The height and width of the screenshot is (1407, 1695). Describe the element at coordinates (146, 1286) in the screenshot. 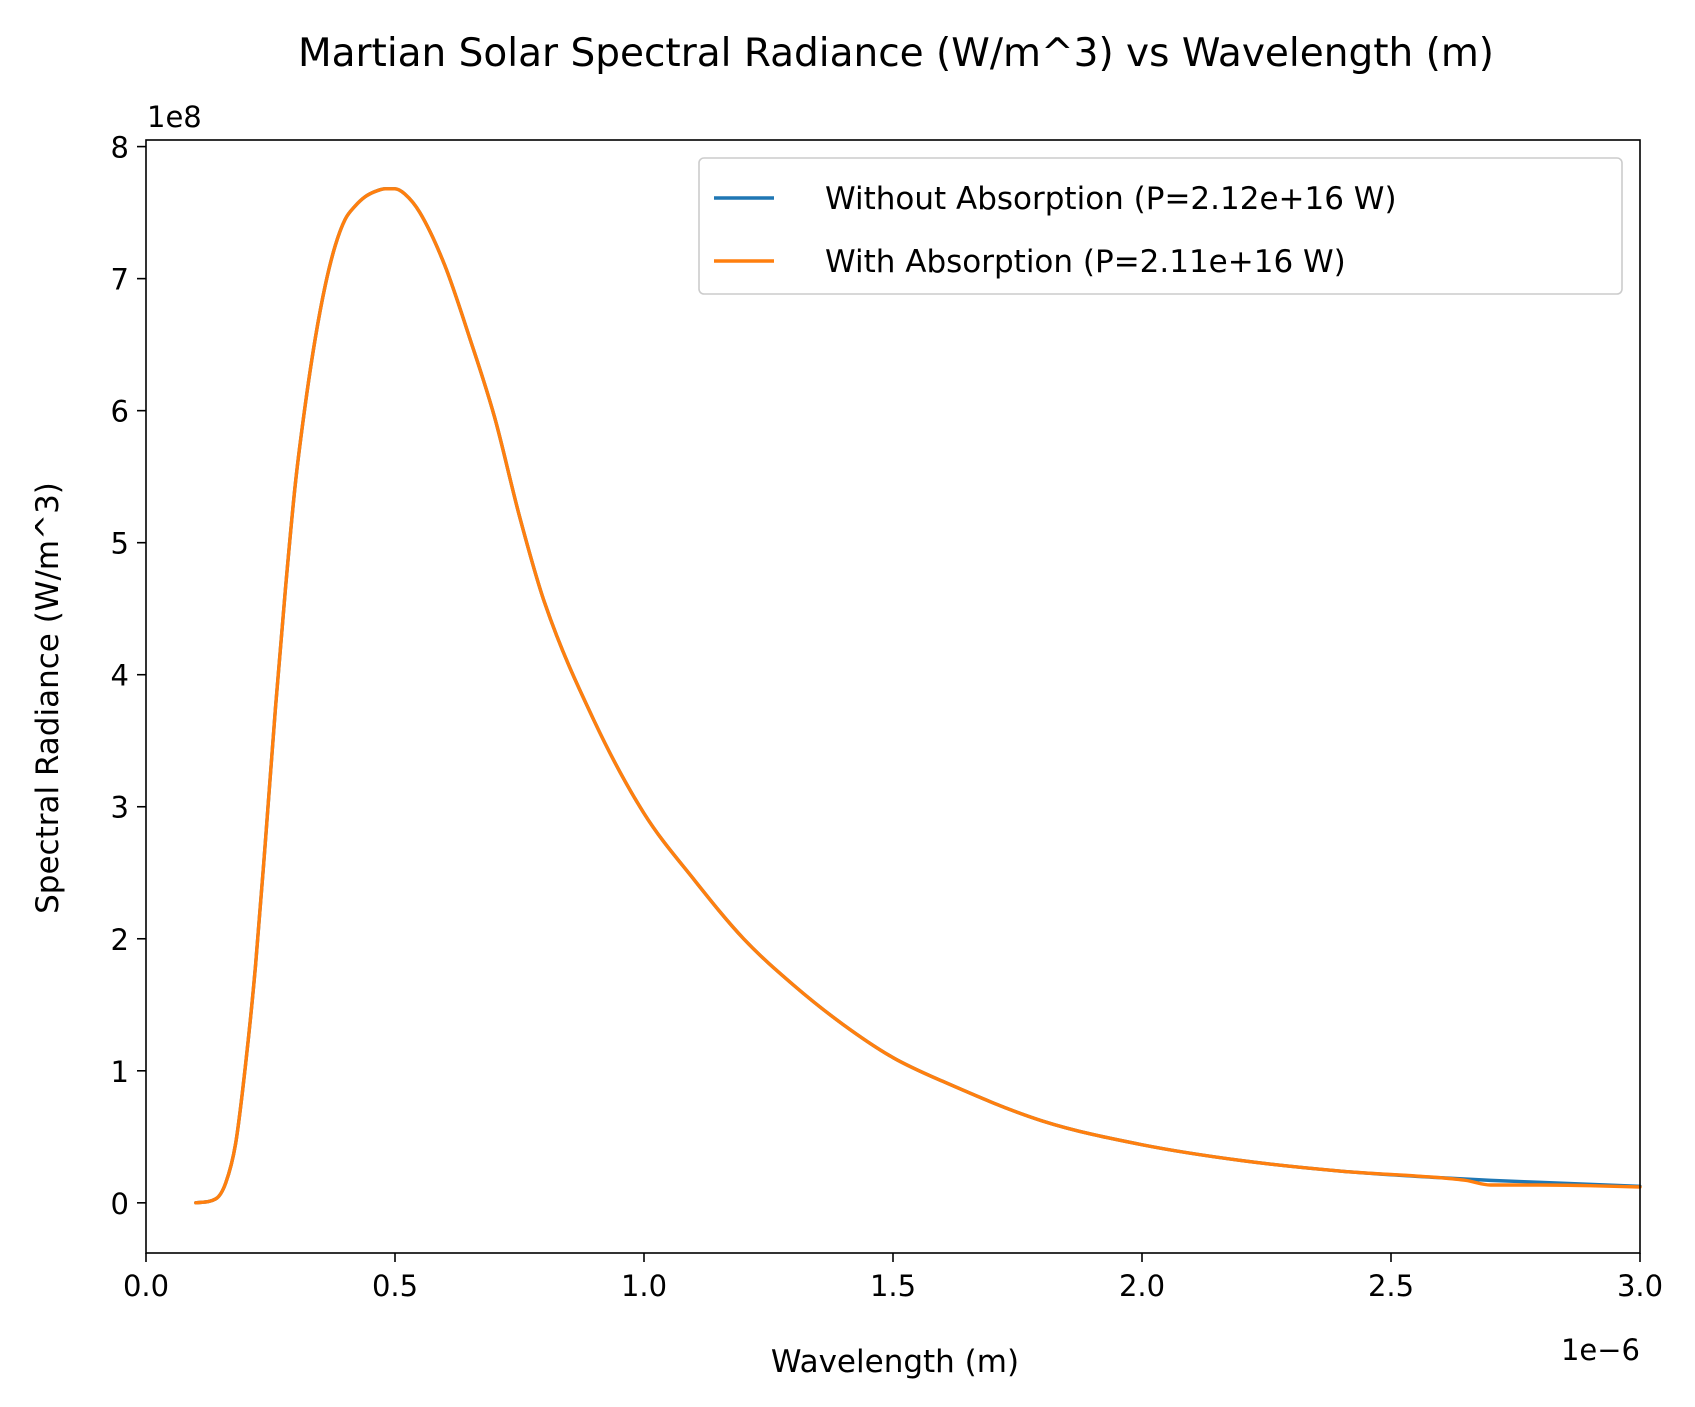

I see `x-tick-label: 0.0` at that location.